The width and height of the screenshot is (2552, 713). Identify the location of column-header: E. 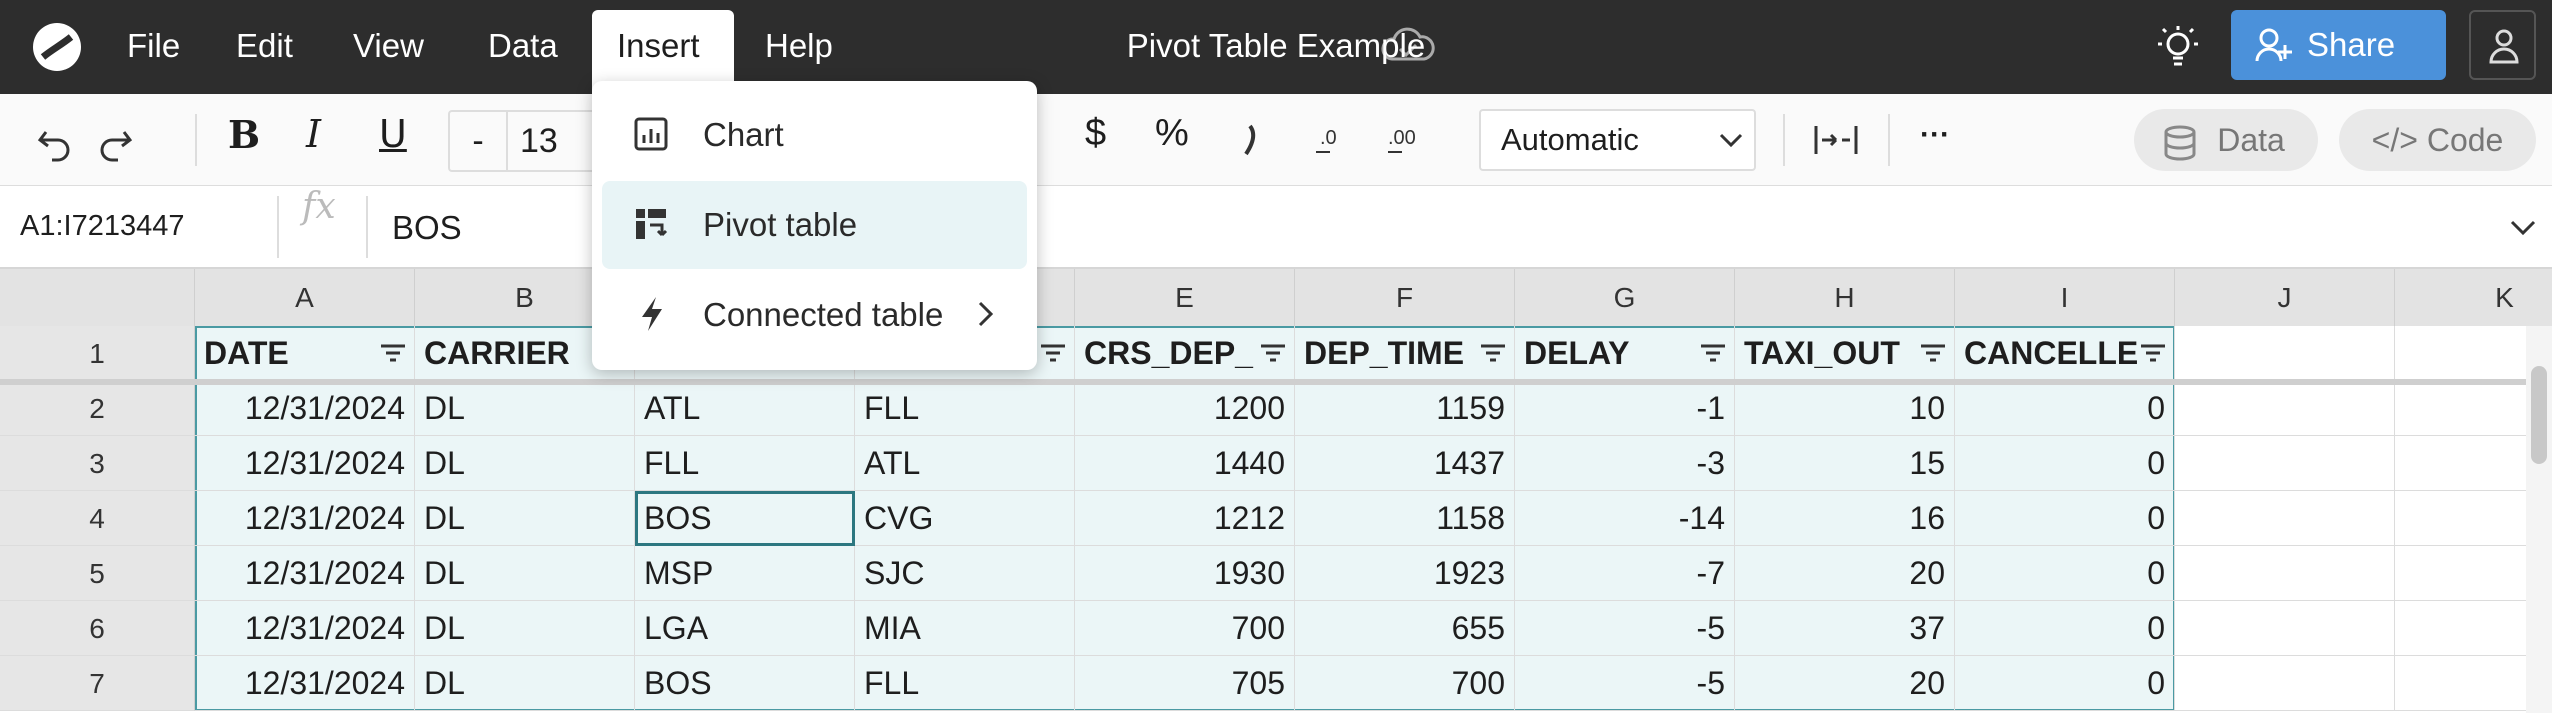
(1185, 297).